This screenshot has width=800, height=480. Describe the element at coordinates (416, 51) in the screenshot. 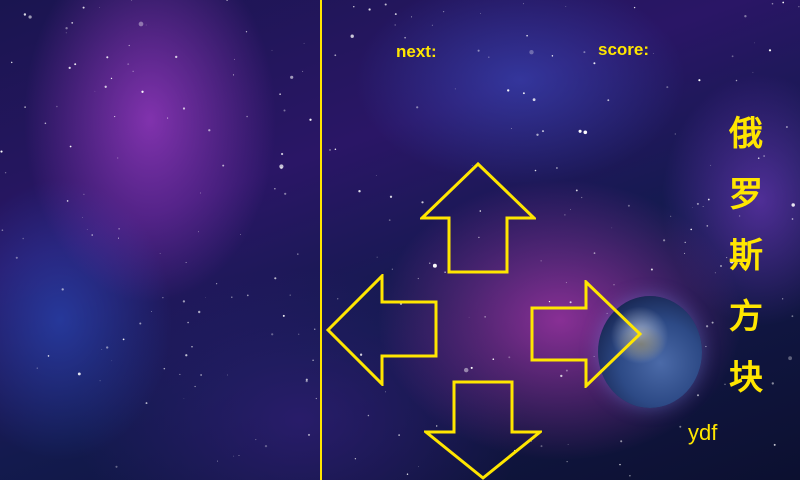

I see `next-piece-label: next:` at that location.